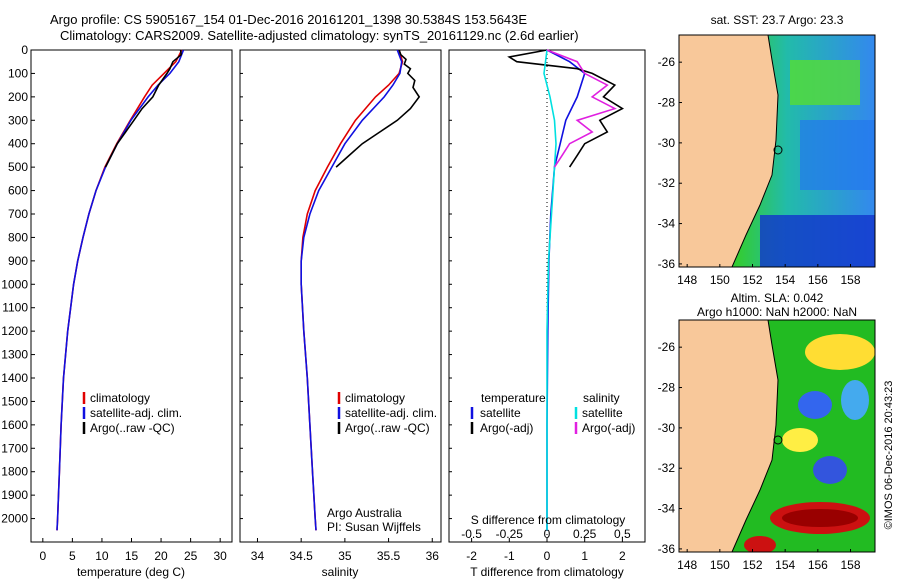 Image resolution: width=900 pixels, height=580 pixels. I want to click on depth-tick-label: 800, so click(18, 237).